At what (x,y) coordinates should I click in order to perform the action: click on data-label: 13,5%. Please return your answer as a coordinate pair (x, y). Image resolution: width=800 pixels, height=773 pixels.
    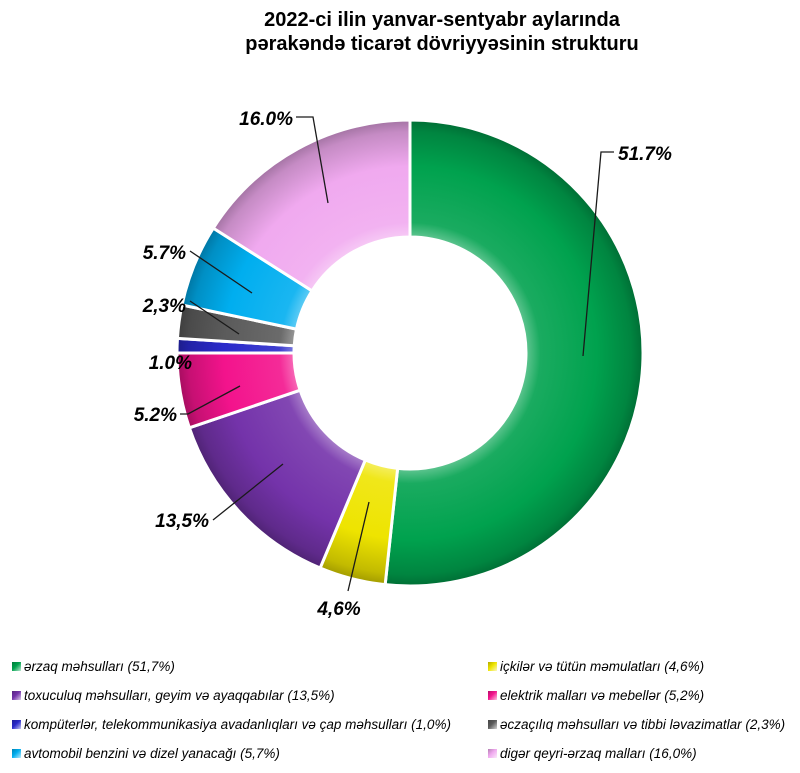
    Looking at the image, I should click on (182, 521).